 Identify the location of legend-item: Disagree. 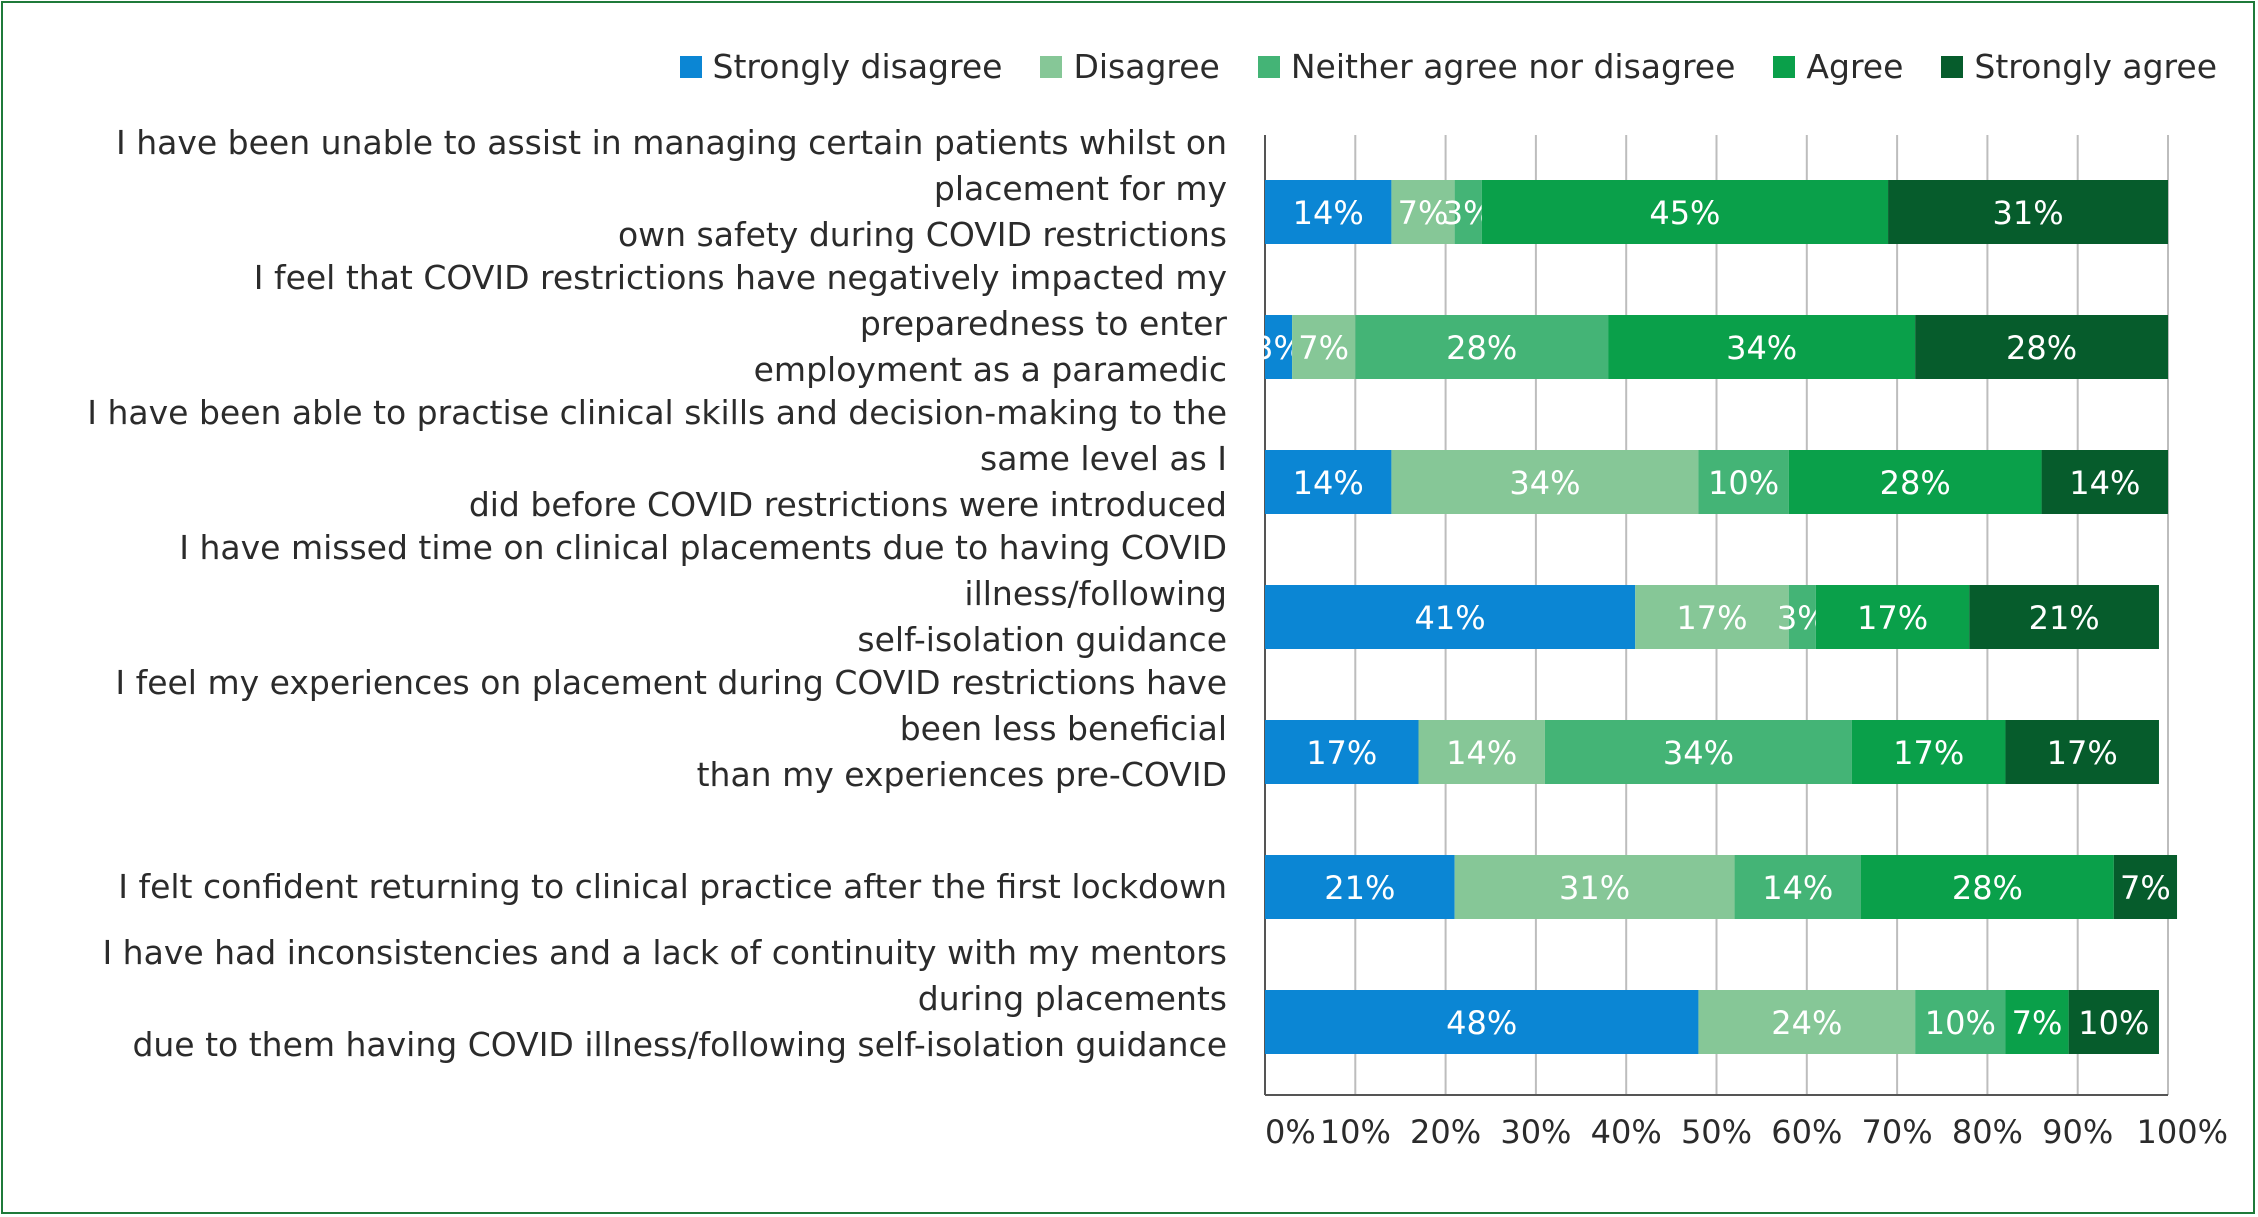
(1130, 66).